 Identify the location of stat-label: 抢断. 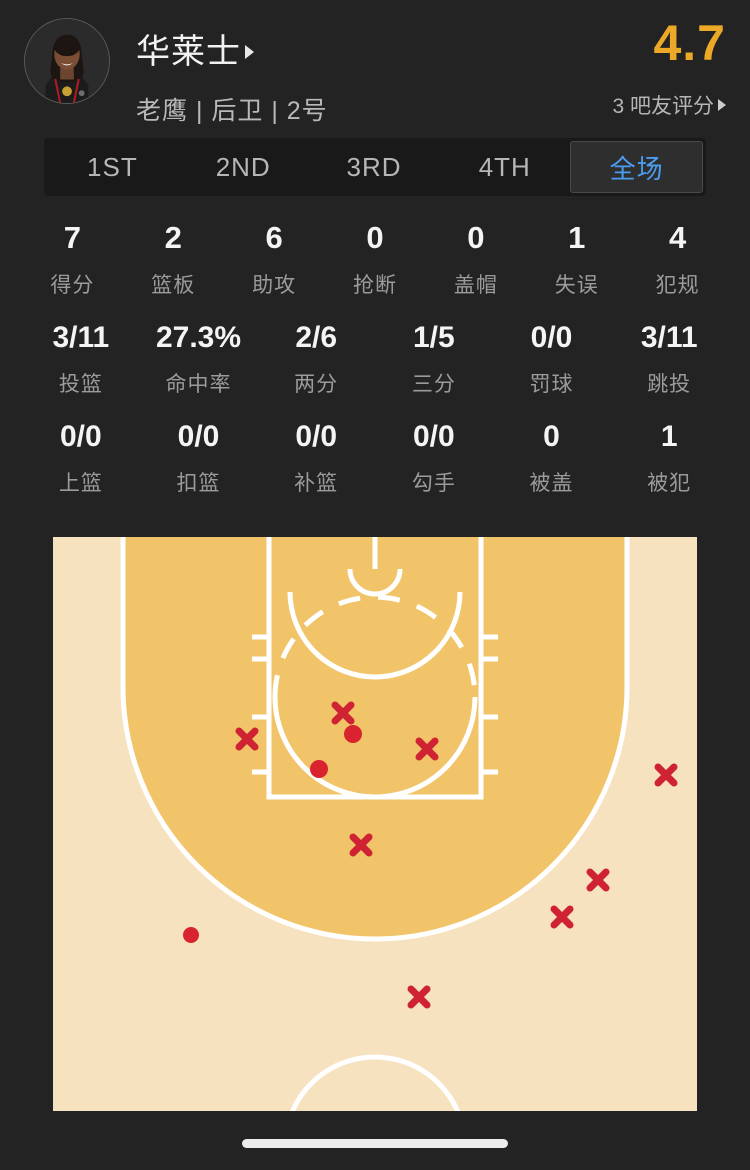
(375, 285).